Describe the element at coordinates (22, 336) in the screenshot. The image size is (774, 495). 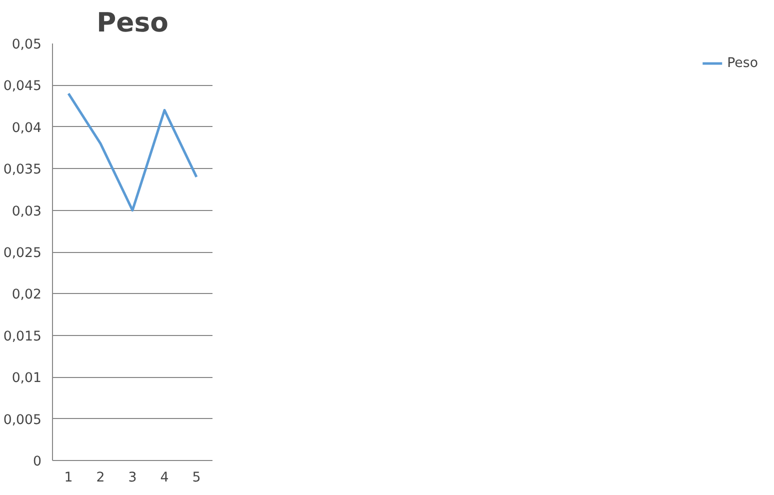
I see `y-tick-label: 0,015` at that location.